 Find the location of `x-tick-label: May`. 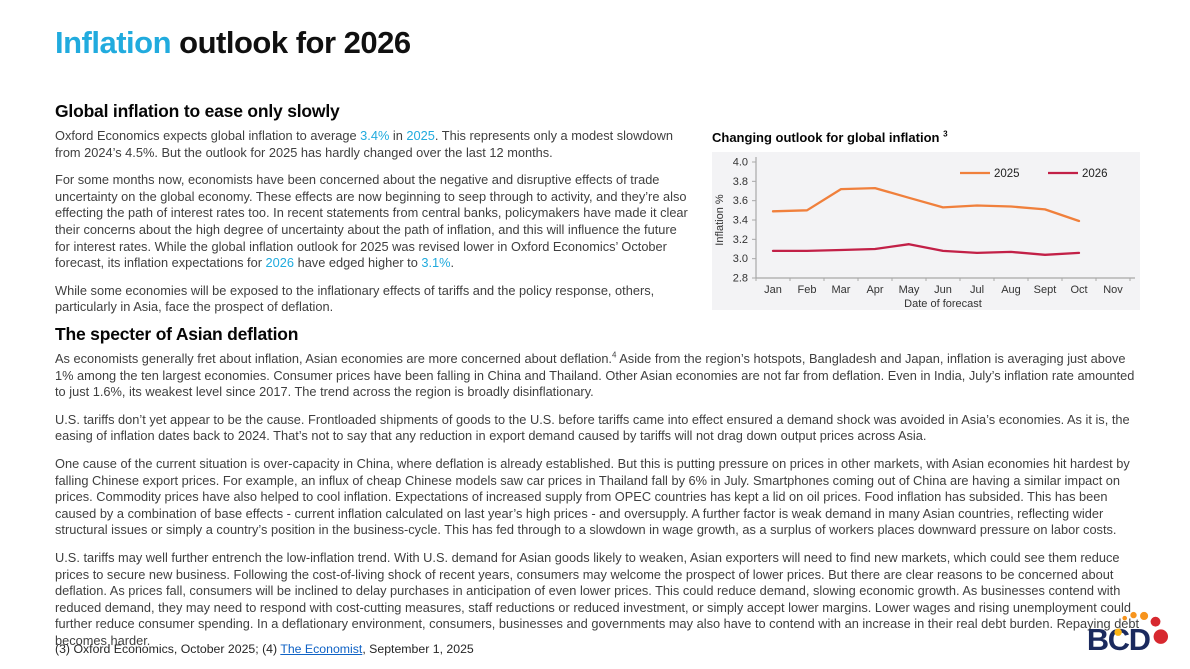

x-tick-label: May is located at coordinates (909, 290).